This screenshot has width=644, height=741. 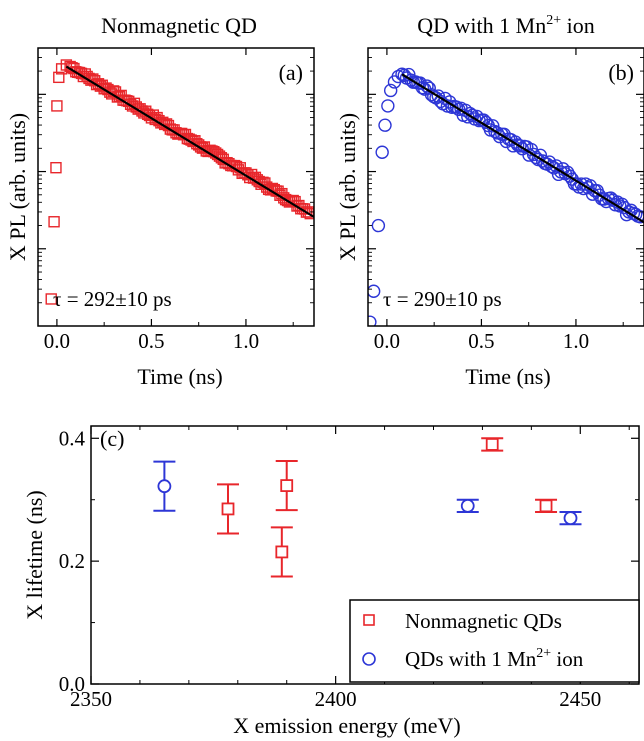 I want to click on panel-a-title: Nonmagnetic QD, so click(x=179, y=25).